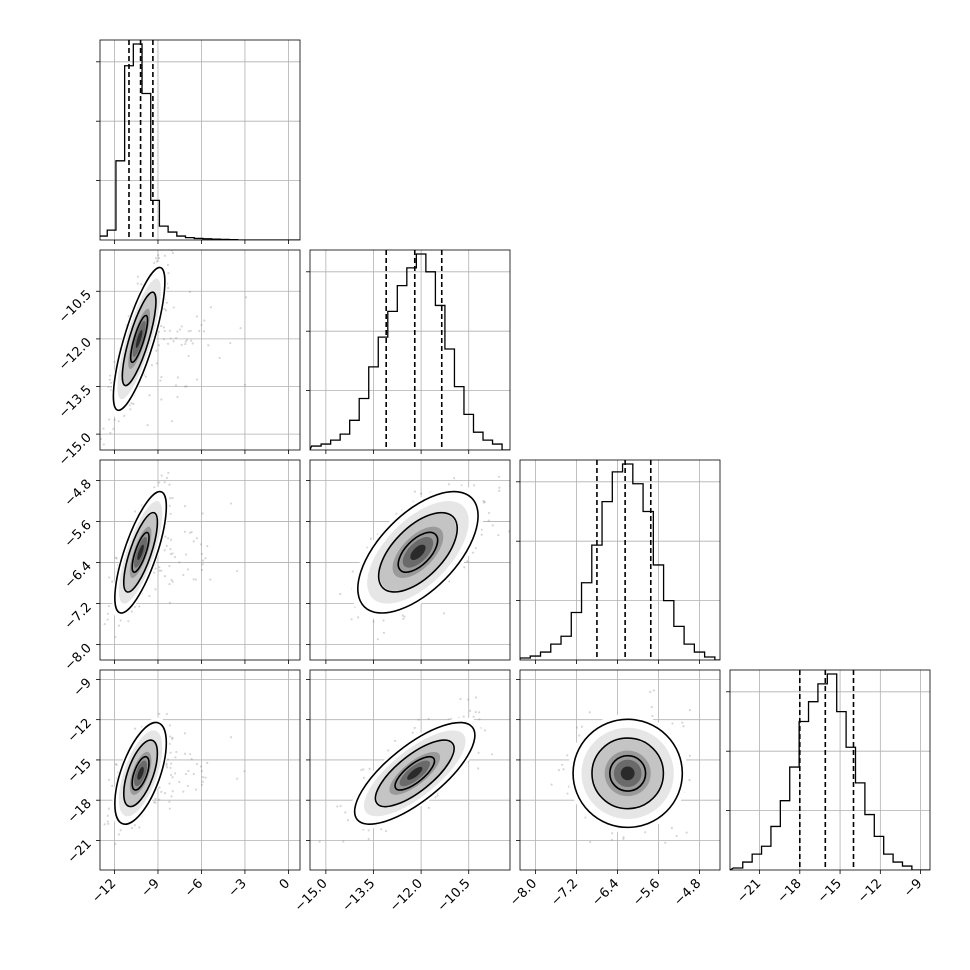 This screenshot has width=970, height=970. What do you see at coordinates (790, 891) in the screenshot?
I see `x-tick-label: −18` at bounding box center [790, 891].